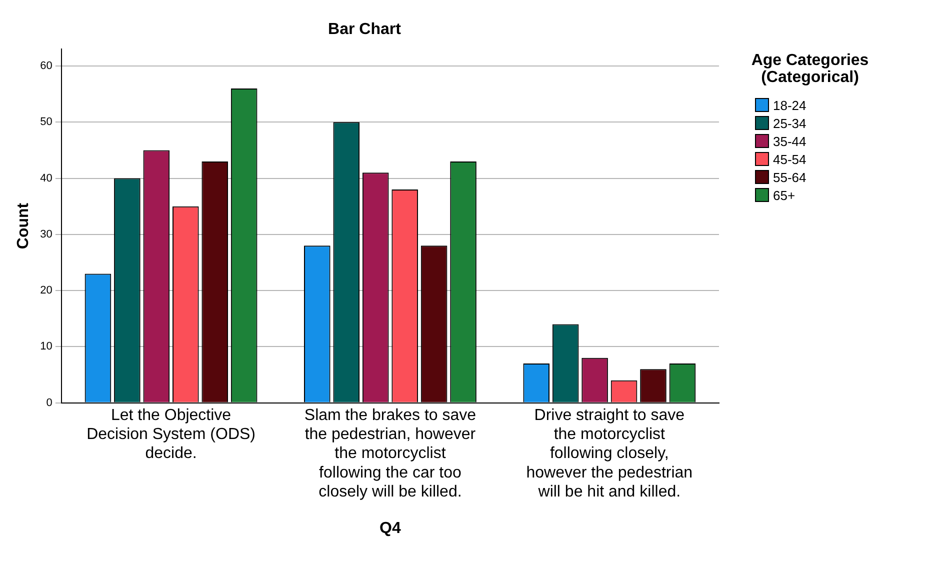 Image resolution: width=949 pixels, height=562 pixels. Describe the element at coordinates (789, 159) in the screenshot. I see `legend-label: 45-54` at that location.